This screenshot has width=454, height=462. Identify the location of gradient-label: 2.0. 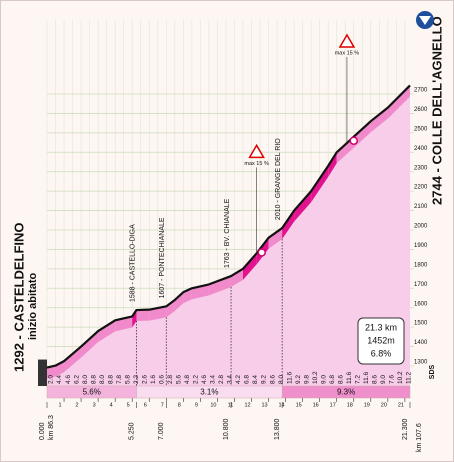
(51, 379).